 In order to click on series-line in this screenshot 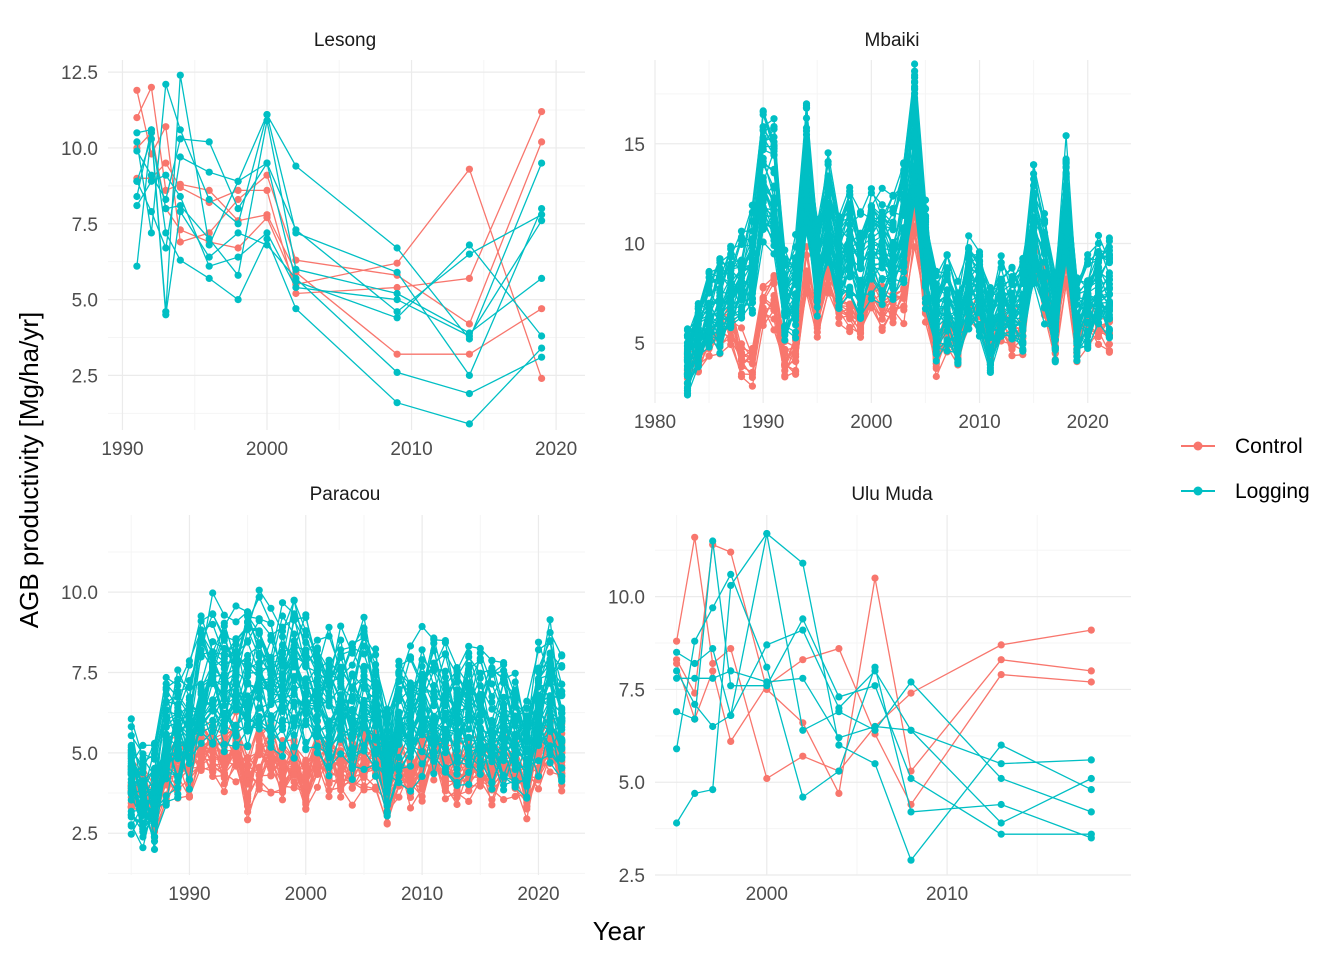, I will do `click(898, 215)`.